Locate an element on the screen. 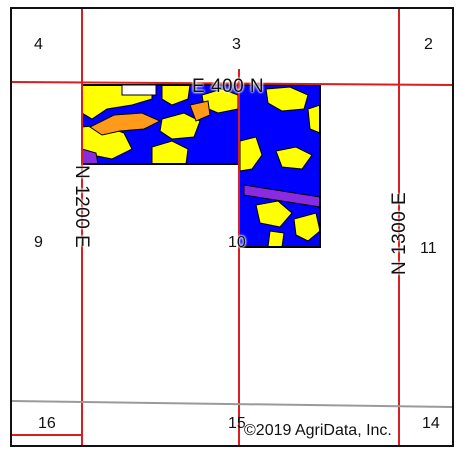  section-number: 9 is located at coordinates (38, 242).